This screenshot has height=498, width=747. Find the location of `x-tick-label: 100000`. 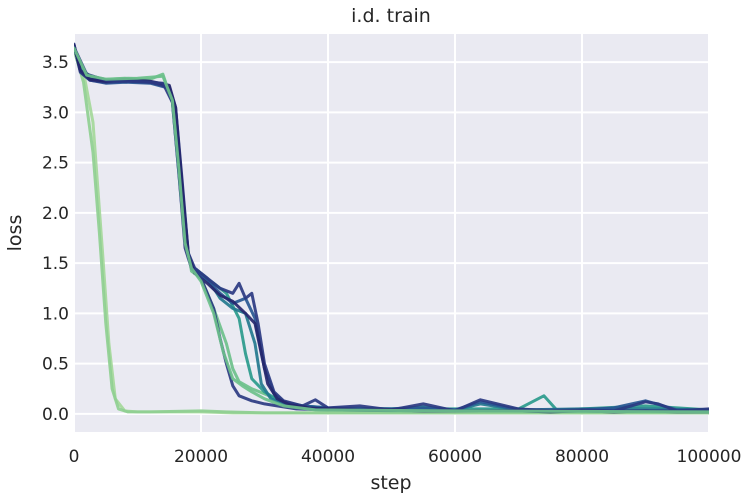

x-tick-label: 100000 is located at coordinates (709, 457).